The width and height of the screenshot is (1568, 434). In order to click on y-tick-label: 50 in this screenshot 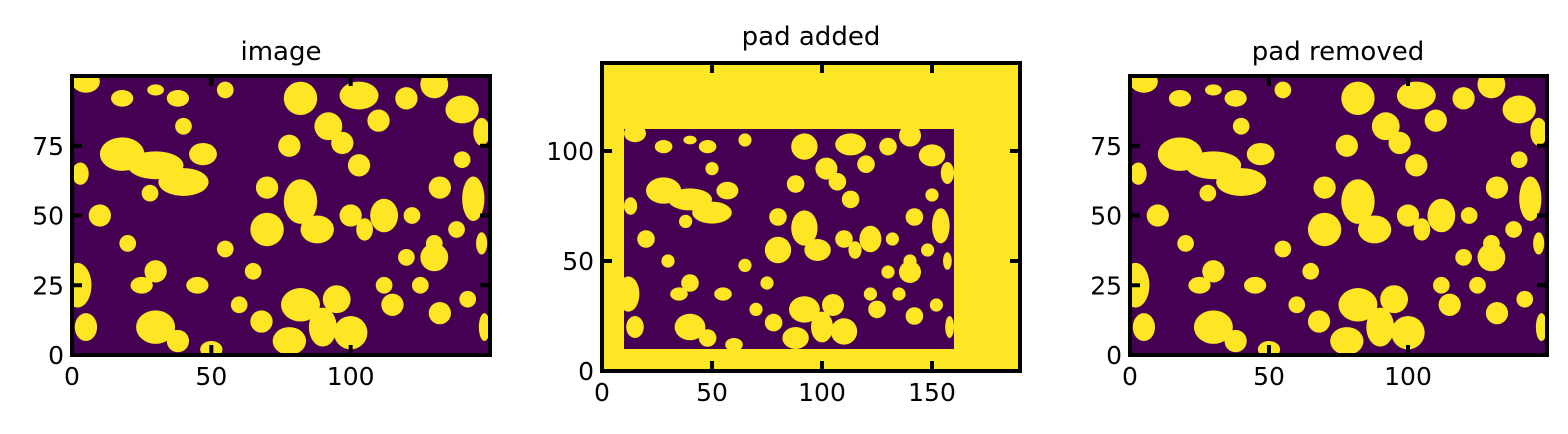, I will do `click(1106, 216)`.